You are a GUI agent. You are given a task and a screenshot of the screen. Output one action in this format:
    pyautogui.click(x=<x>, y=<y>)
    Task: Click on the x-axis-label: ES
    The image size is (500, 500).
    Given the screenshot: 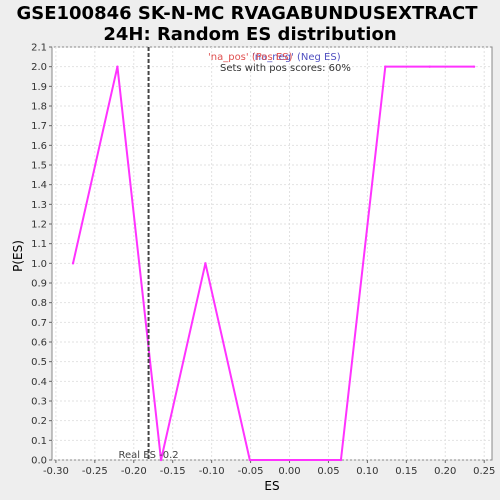 What is the action you would take?
    pyautogui.click(x=271, y=486)
    